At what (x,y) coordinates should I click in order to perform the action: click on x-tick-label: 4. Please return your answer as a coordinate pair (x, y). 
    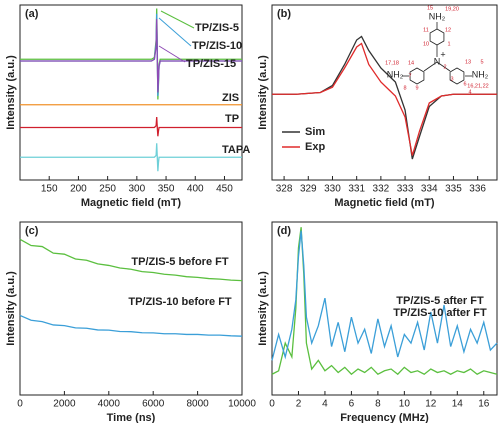
    Looking at the image, I should click on (325, 404).